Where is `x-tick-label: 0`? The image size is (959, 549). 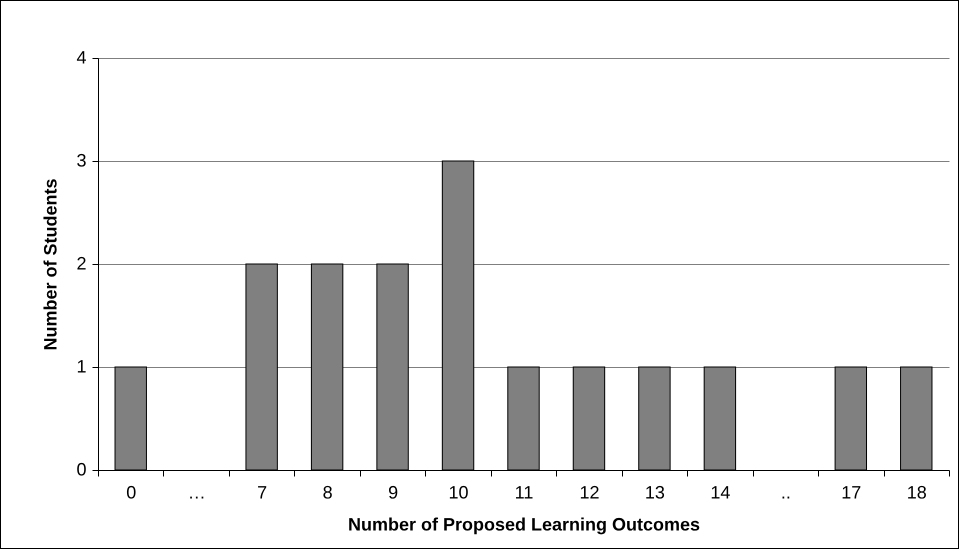
x-tick-label: 0 is located at coordinates (131, 492).